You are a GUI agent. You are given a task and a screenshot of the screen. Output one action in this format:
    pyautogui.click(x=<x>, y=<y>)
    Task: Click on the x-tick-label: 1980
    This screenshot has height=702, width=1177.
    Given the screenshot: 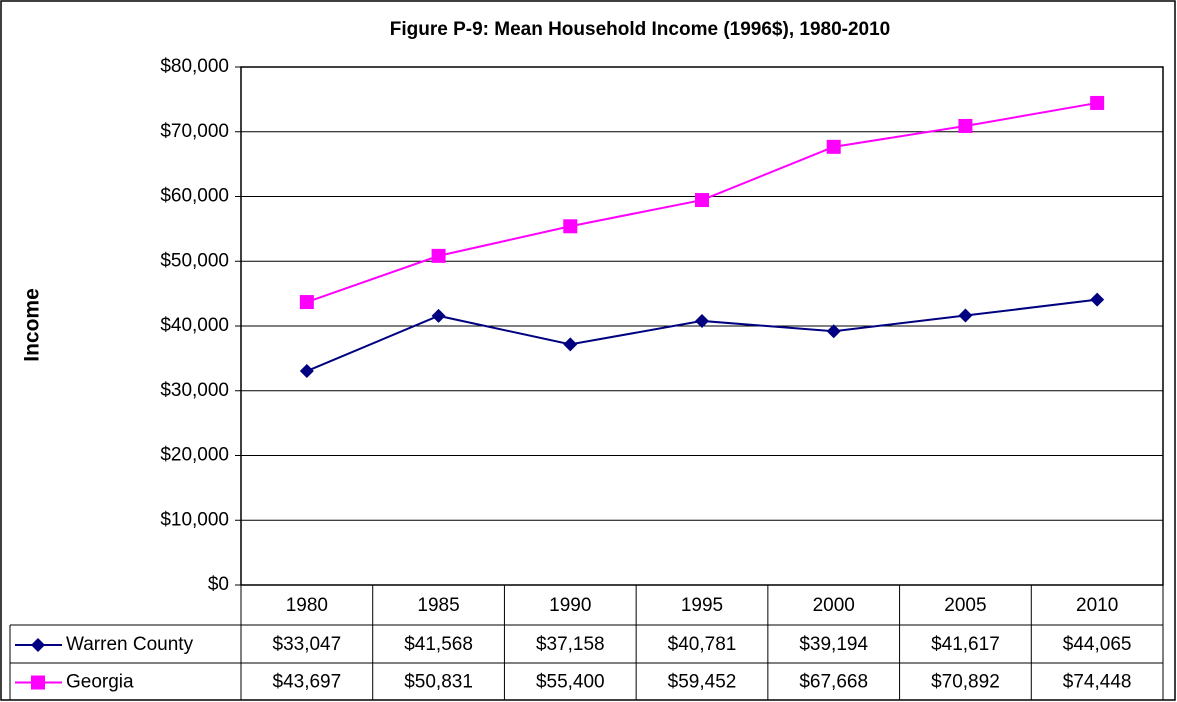 What is the action you would take?
    pyautogui.click(x=307, y=605)
    